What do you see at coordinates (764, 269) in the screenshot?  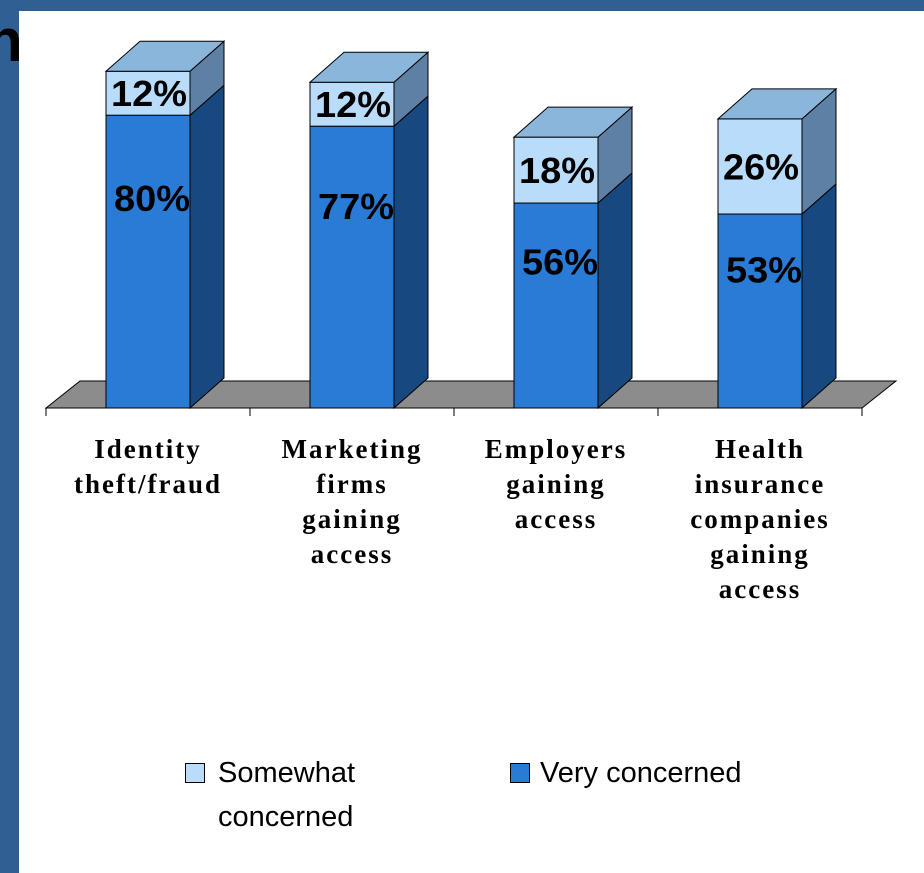 I see `data-label-very: 53%` at bounding box center [764, 269].